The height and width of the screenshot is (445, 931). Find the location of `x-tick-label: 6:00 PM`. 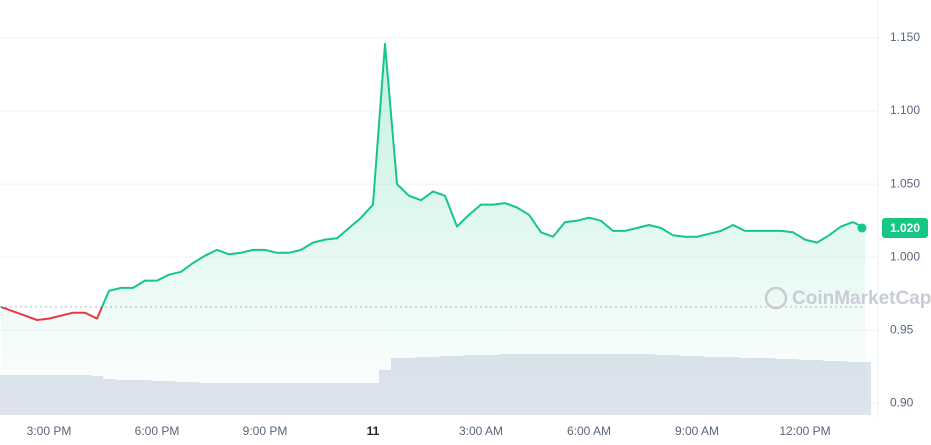

x-tick-label: 6:00 PM is located at coordinates (157, 431).